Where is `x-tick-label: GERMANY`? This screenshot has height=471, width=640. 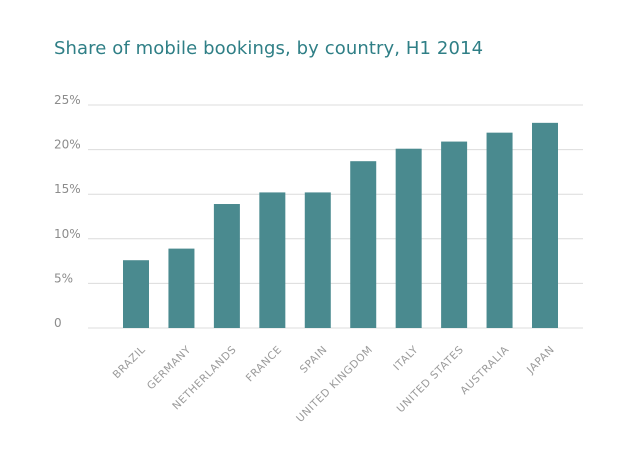 x-tick-label: GERMANY is located at coordinates (169, 368).